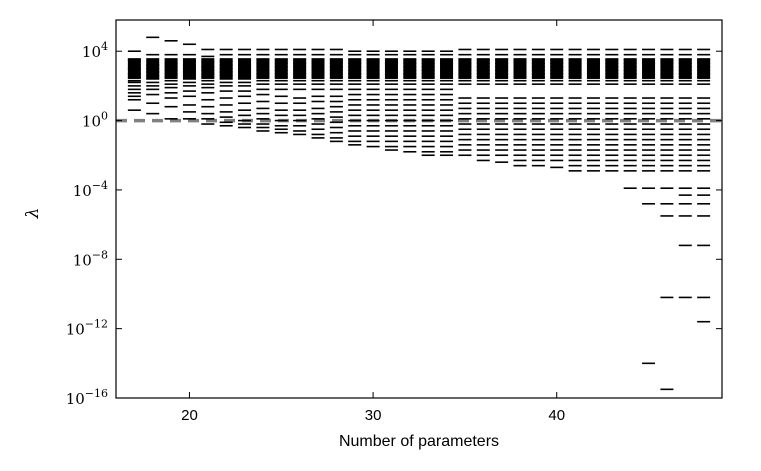 The image size is (761, 471). What do you see at coordinates (90, 258) in the screenshot?
I see `y-tick-label: 10⁻⁸` at bounding box center [90, 258].